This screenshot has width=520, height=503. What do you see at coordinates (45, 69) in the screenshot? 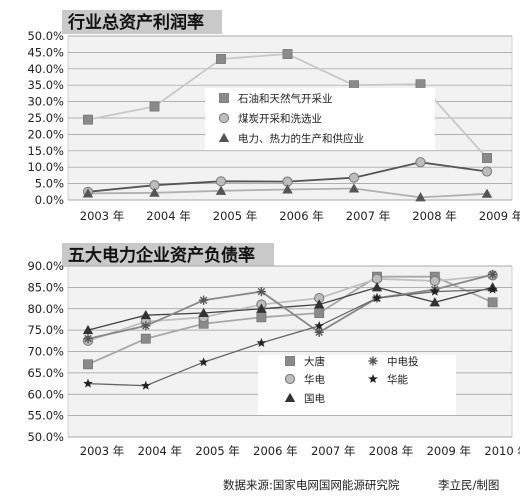
I see `y-tick-label: 40.0%` at bounding box center [45, 69].